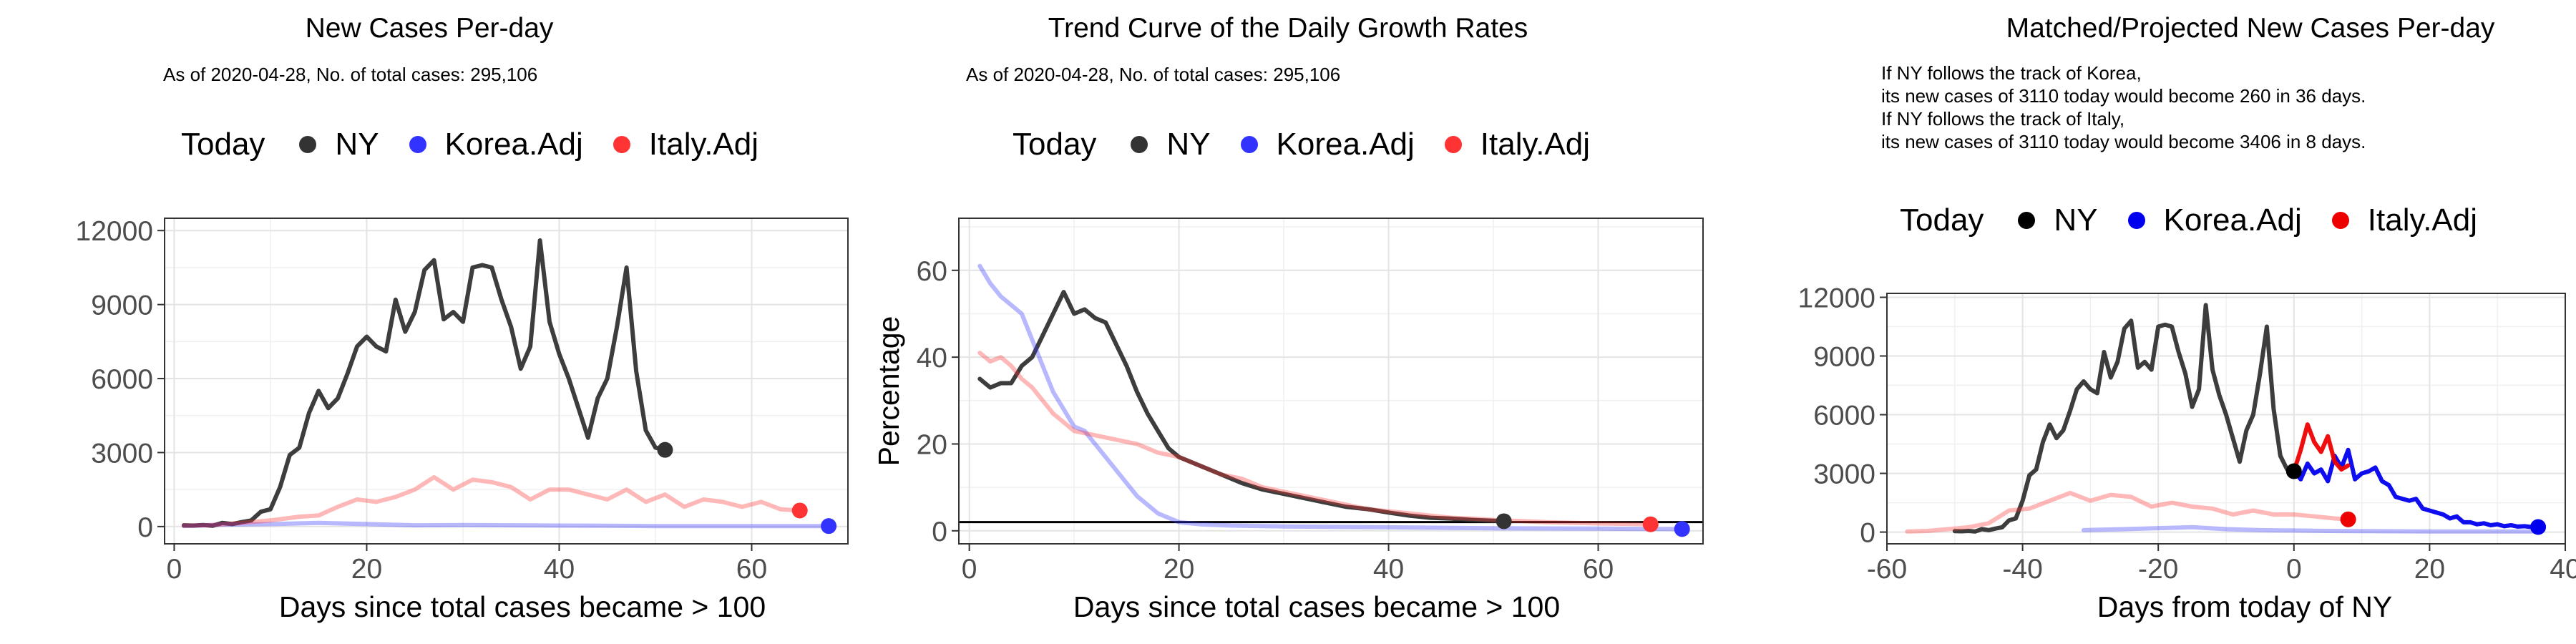 This screenshot has height=644, width=2576. I want to click on series-line-korea-adj-history, so click(2311, 529).